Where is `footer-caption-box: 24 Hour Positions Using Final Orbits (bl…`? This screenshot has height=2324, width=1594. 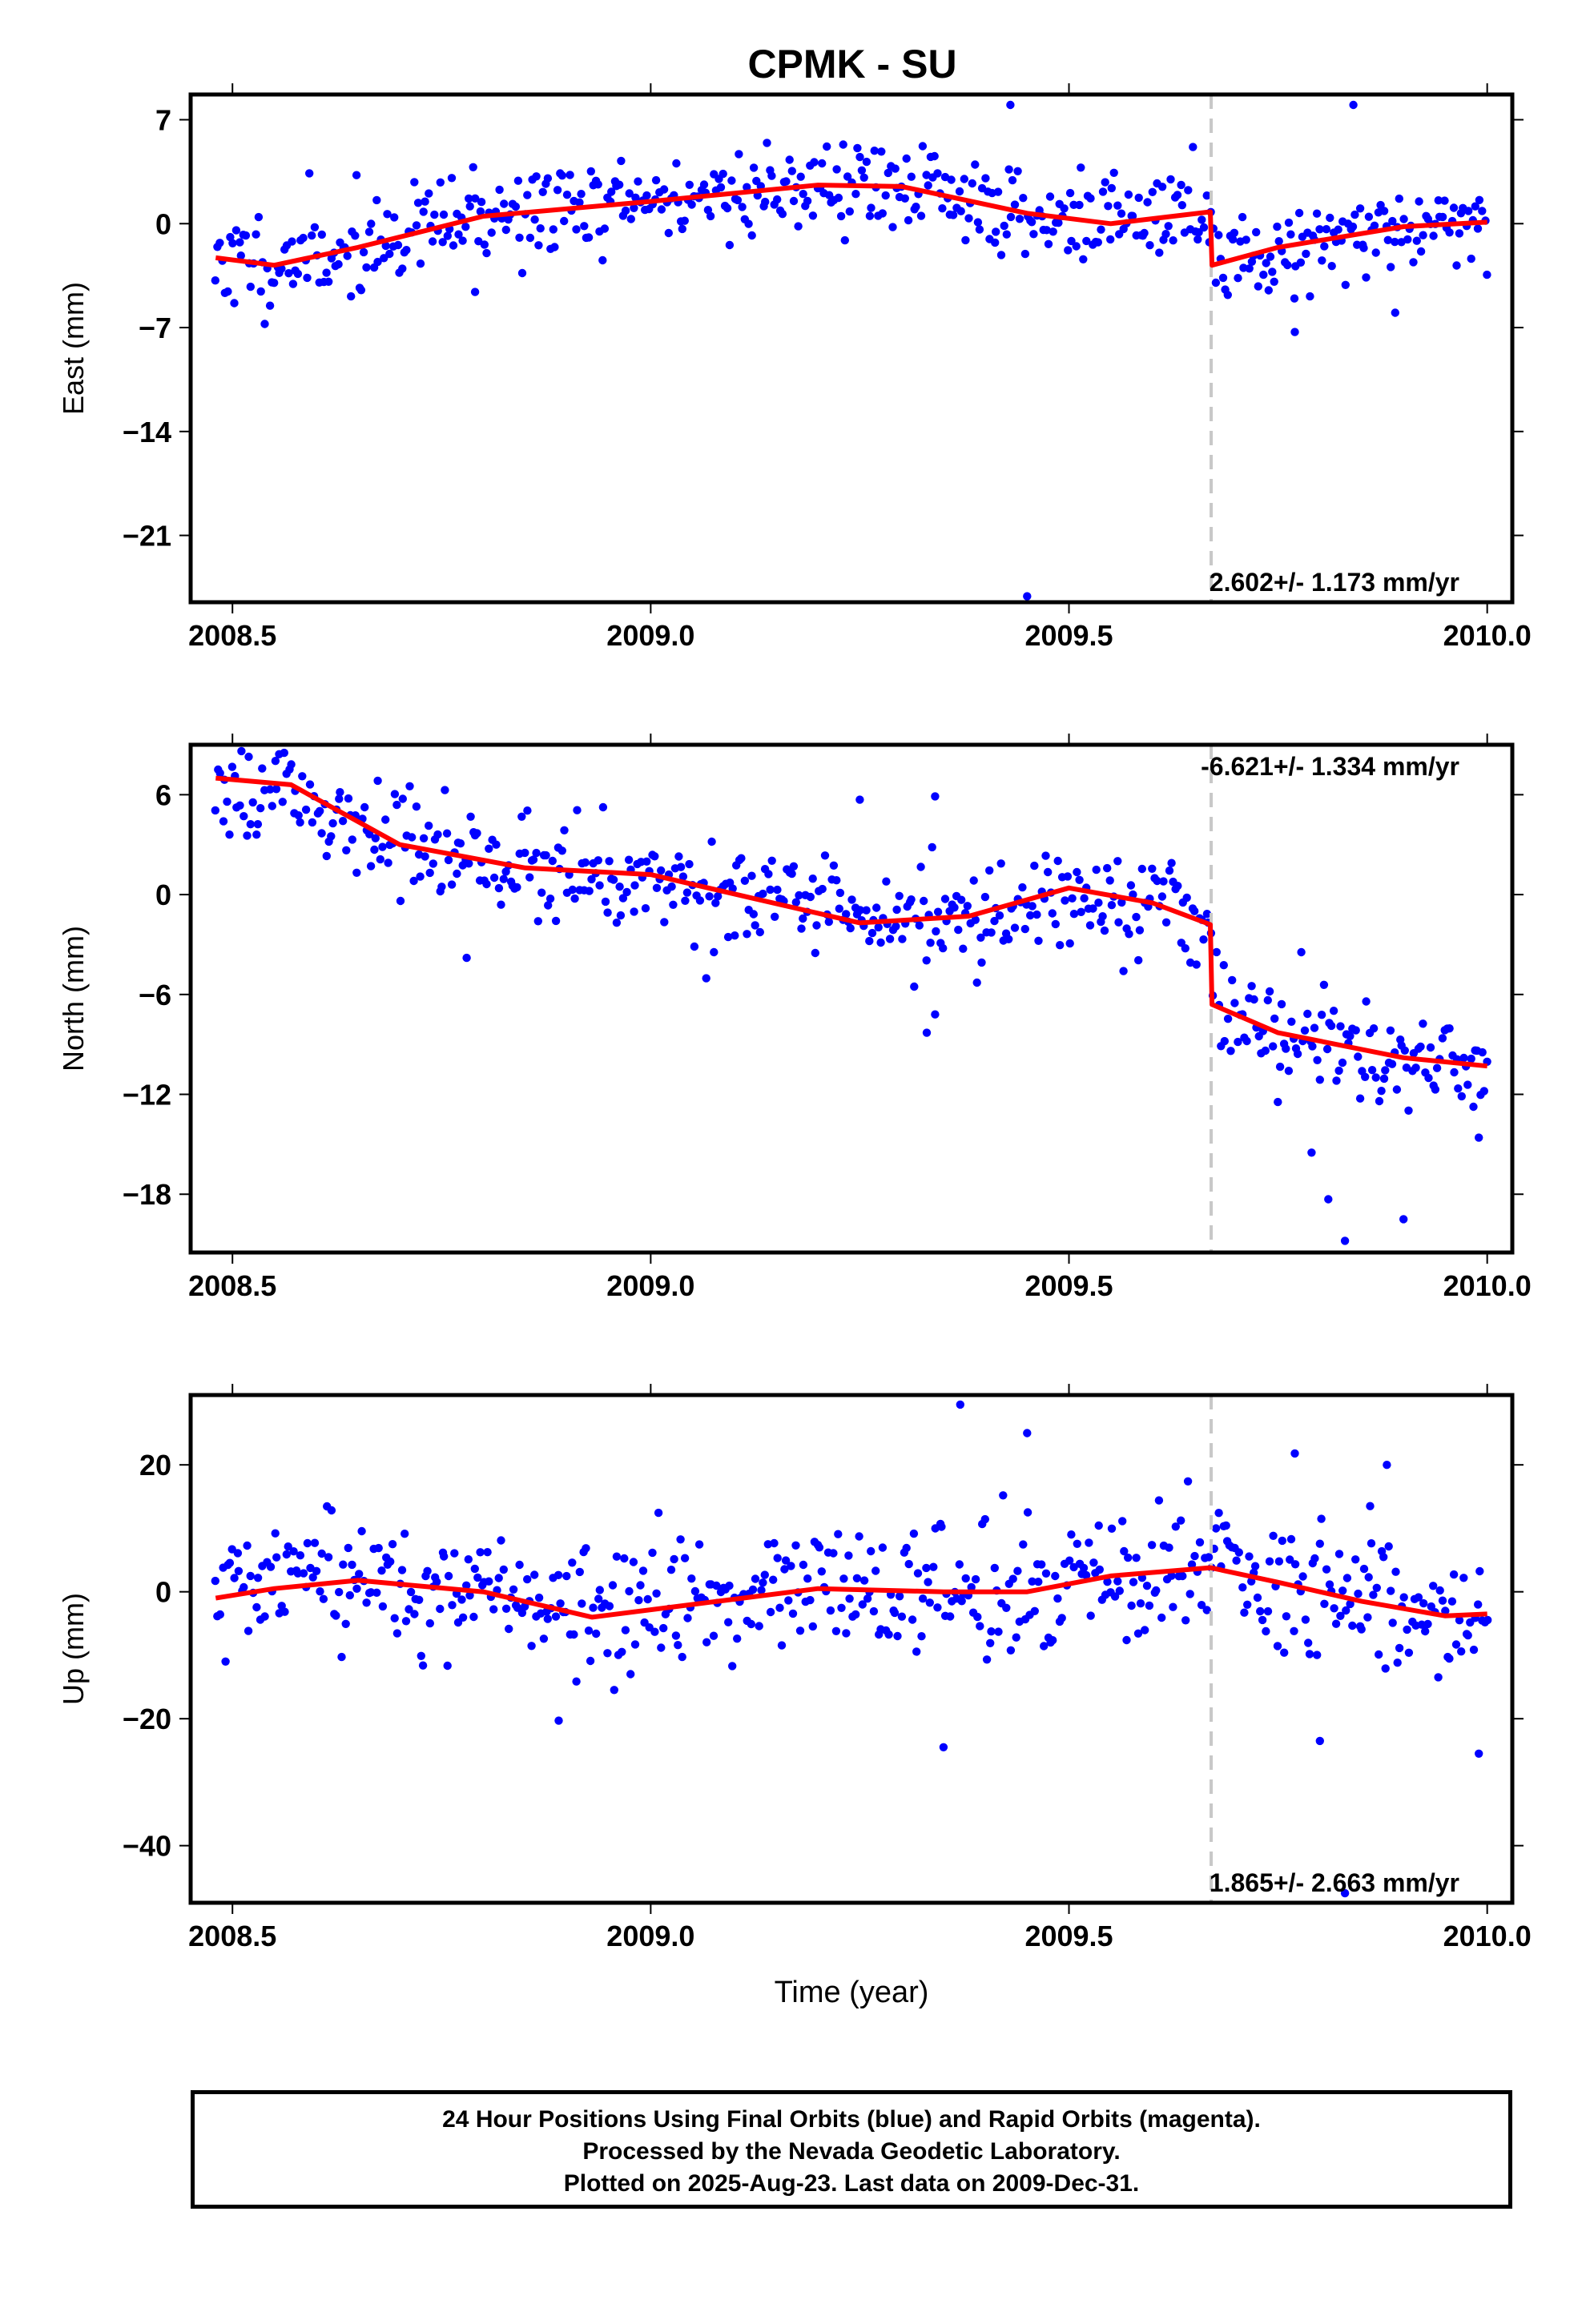
footer-caption-box: 24 Hour Positions Using Final Orbits (bl… is located at coordinates (851, 2150).